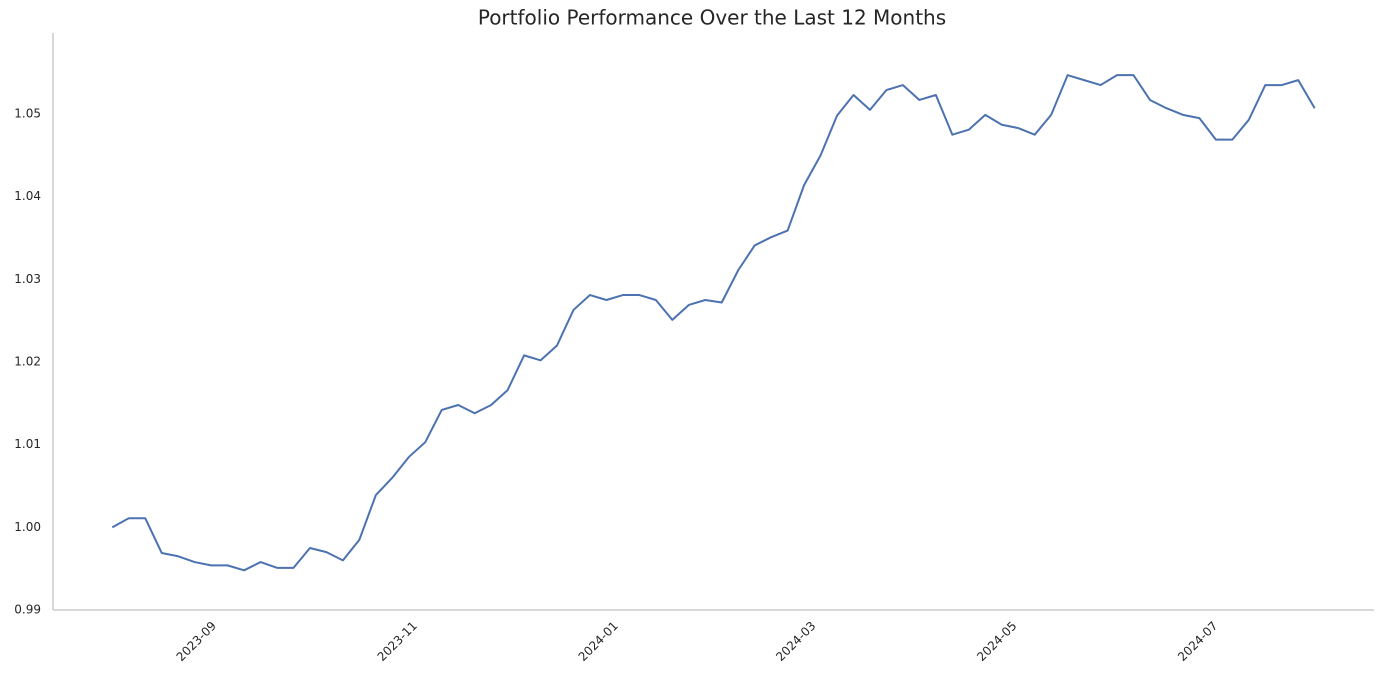 The image size is (1384, 684). I want to click on x-tick-label: 2024-05, so click(996, 641).